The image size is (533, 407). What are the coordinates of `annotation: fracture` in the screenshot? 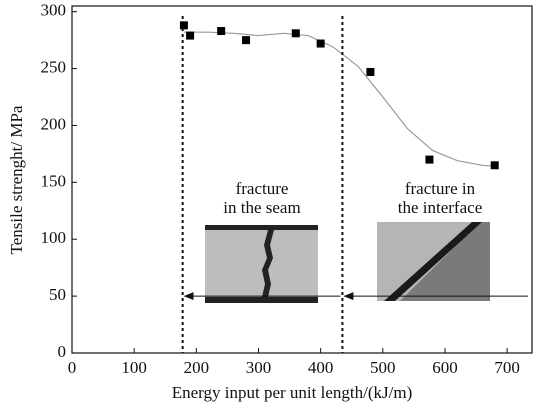 It's located at (262, 188).